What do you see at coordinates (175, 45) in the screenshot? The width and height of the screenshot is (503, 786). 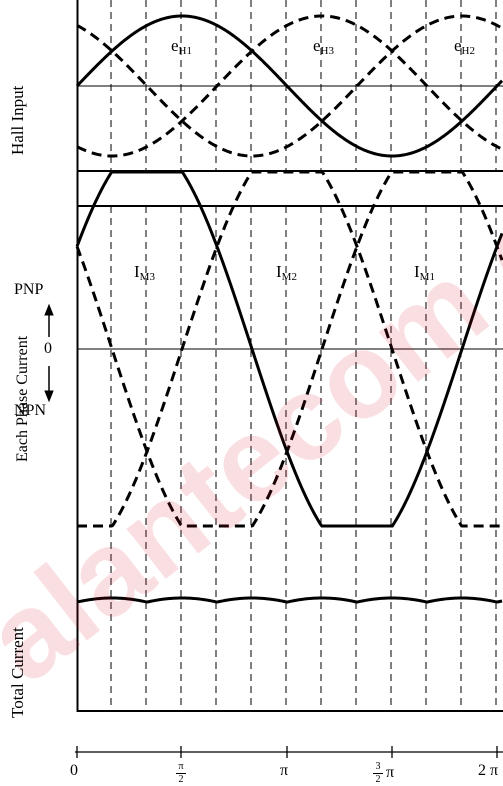 I see `curve-label-eh1-base: e` at bounding box center [175, 45].